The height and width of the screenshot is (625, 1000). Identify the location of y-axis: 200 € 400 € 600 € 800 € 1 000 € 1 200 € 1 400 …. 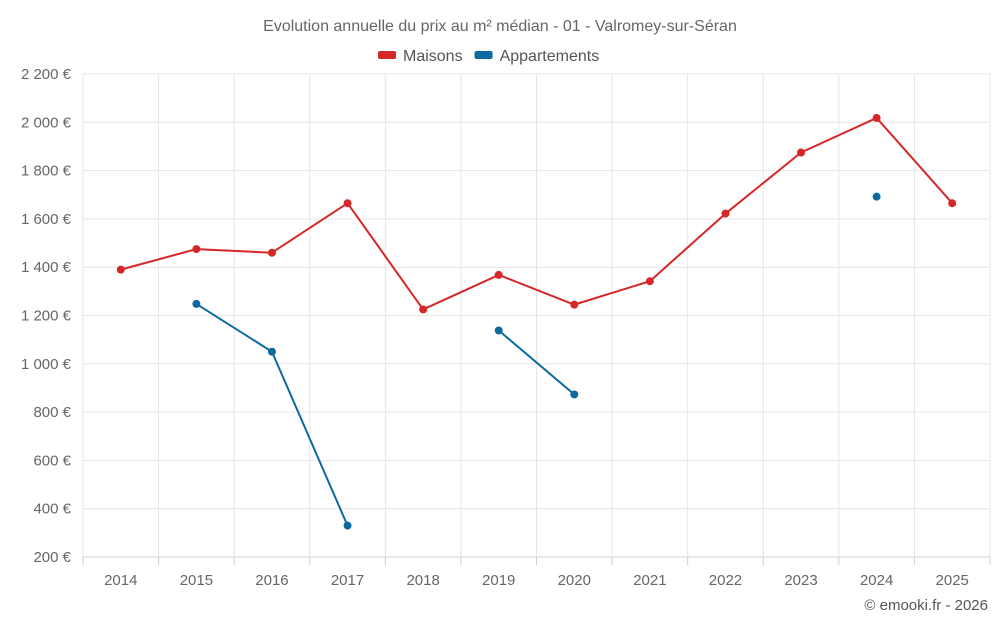
(46, 316).